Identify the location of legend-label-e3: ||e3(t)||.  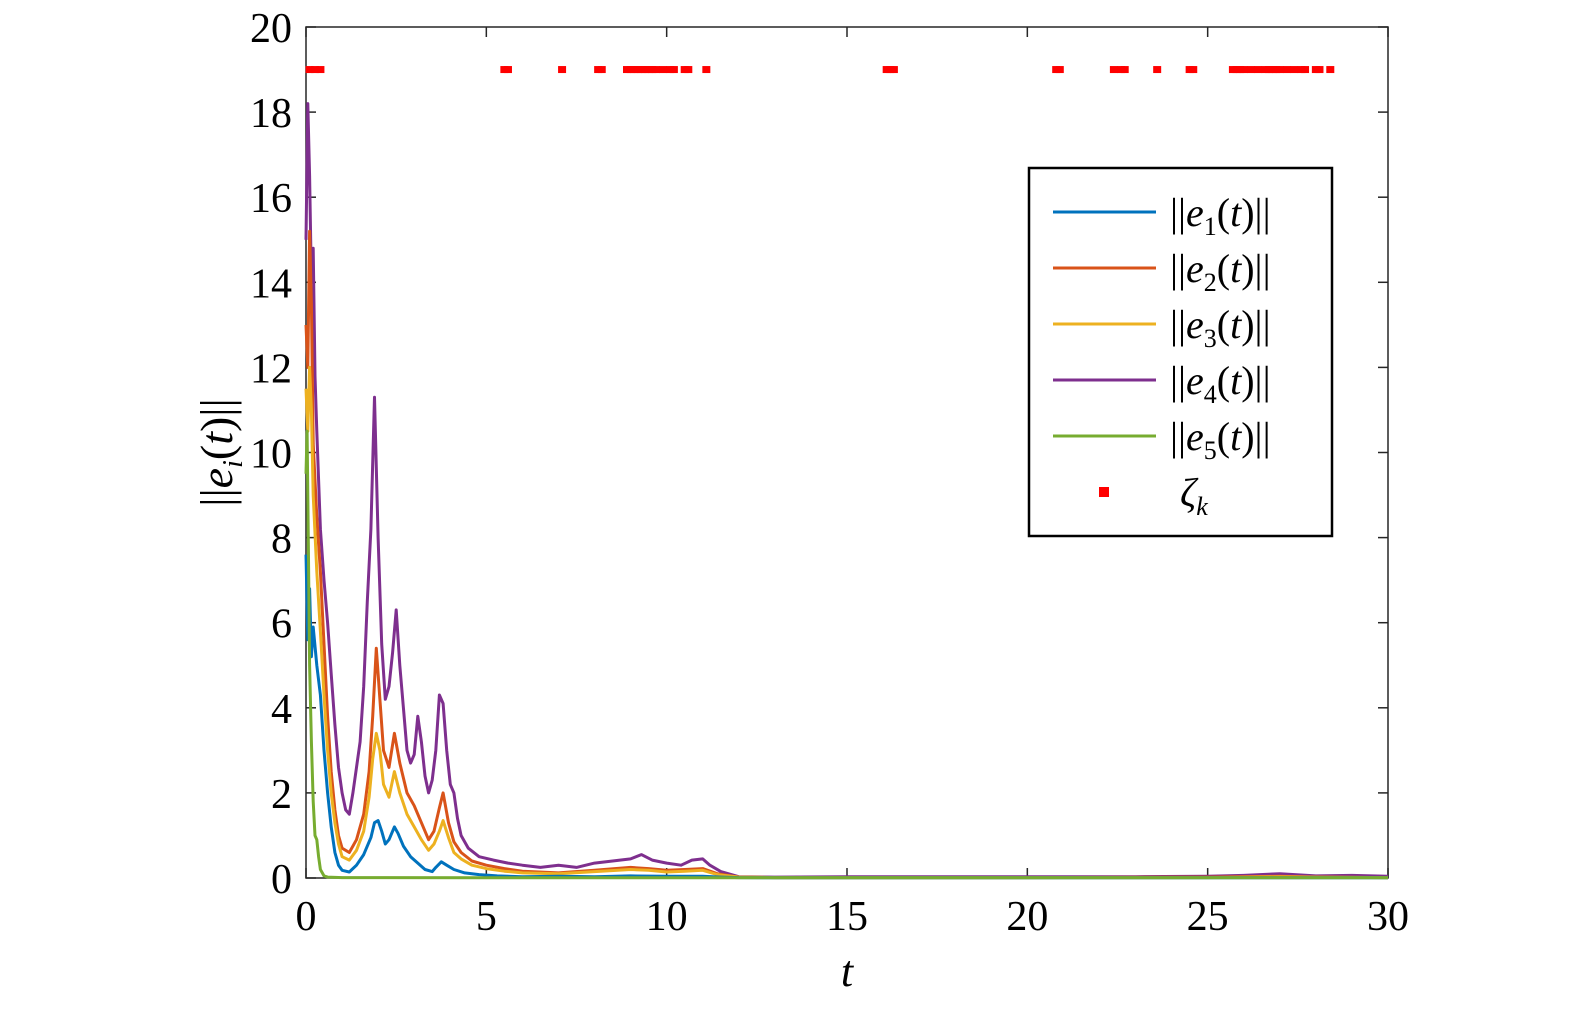
(1220, 327).